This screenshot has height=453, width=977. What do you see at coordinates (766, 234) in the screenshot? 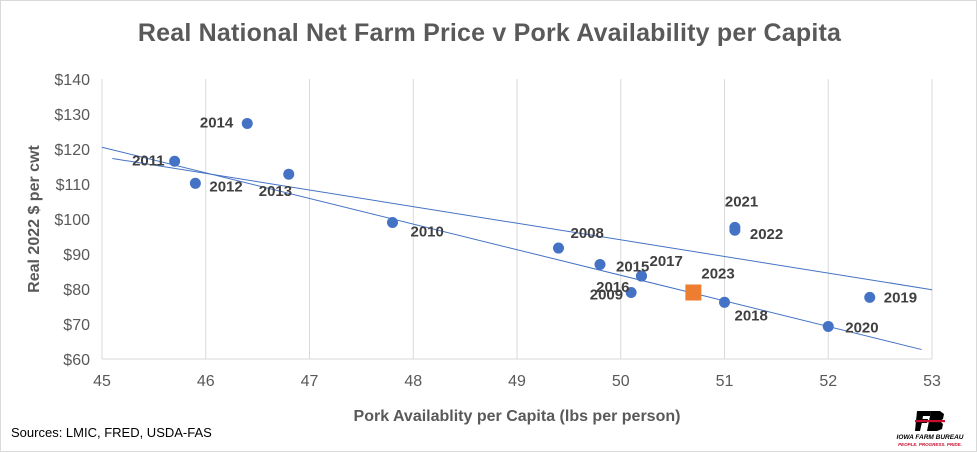
I see `point-label-2022: 2022` at bounding box center [766, 234].